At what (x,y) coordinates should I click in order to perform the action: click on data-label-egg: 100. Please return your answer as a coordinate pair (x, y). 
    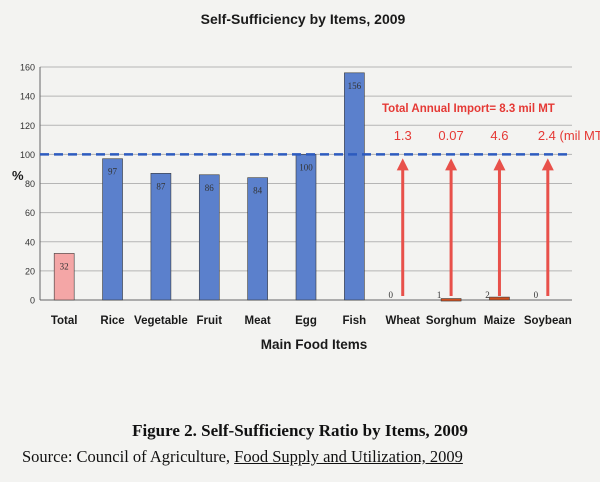
    Looking at the image, I should click on (306, 167).